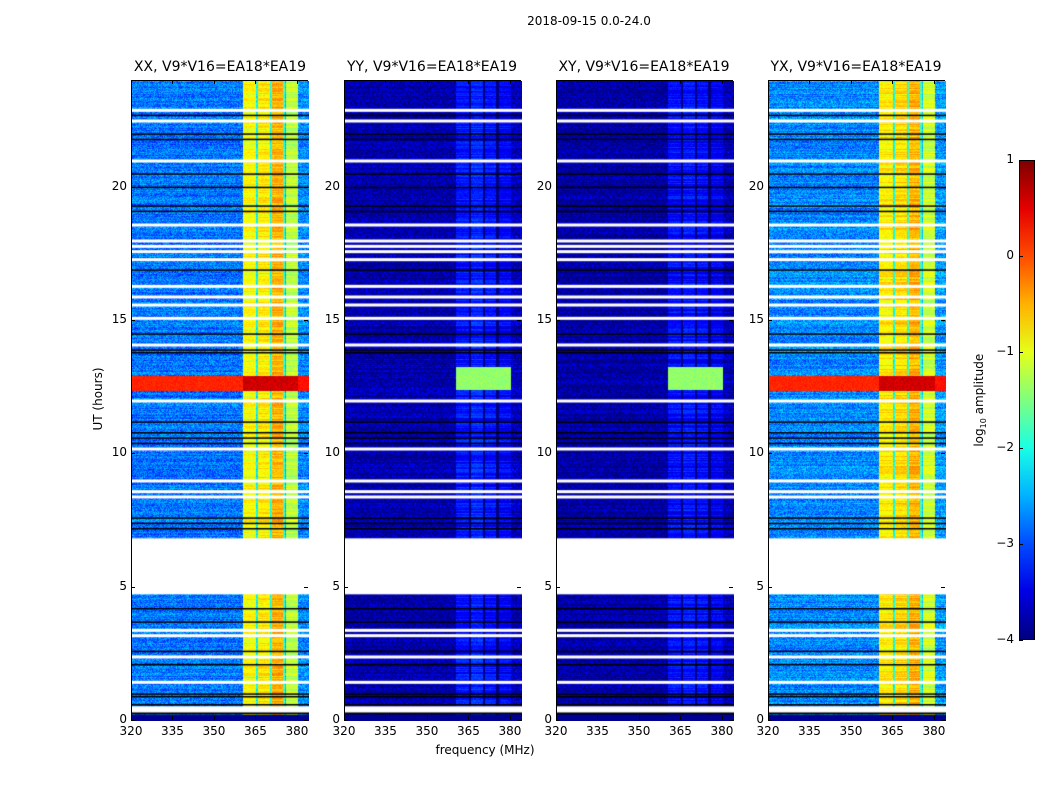 Image resolution: width=1050 pixels, height=800 pixels. I want to click on panel-yy, so click(433, 400).